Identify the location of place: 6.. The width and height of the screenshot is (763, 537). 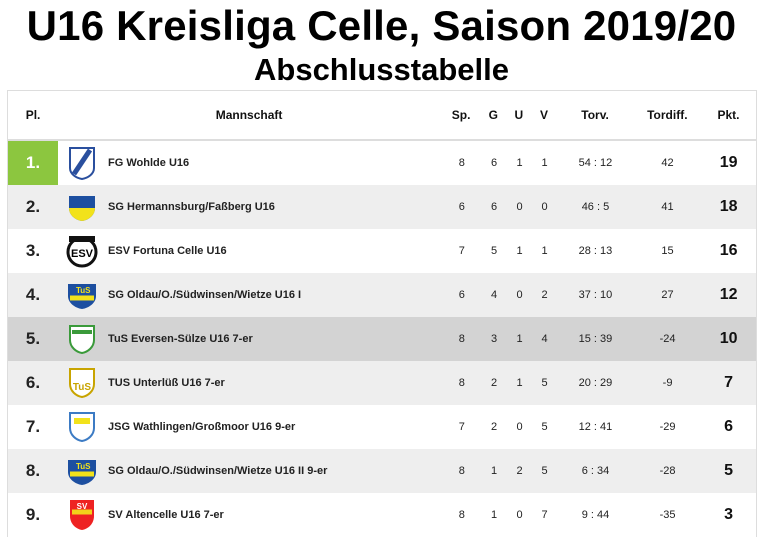
(33, 382).